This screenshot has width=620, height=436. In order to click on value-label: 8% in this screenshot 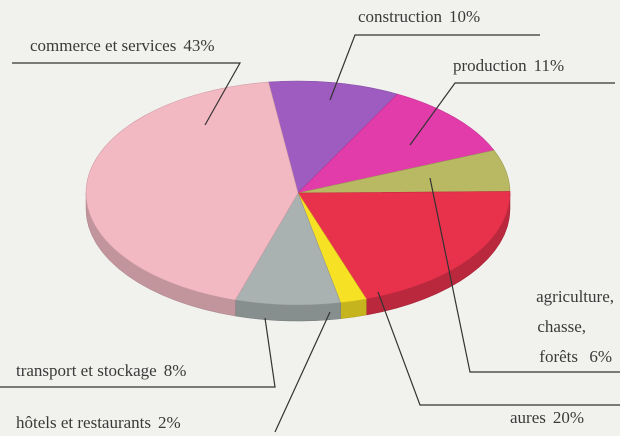, I will do `click(175, 370)`.